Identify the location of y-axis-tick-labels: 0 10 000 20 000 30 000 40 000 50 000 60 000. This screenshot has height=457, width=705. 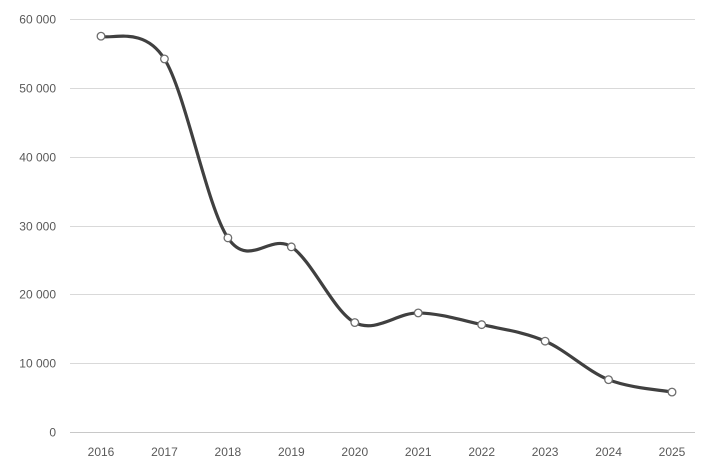
(37, 226).